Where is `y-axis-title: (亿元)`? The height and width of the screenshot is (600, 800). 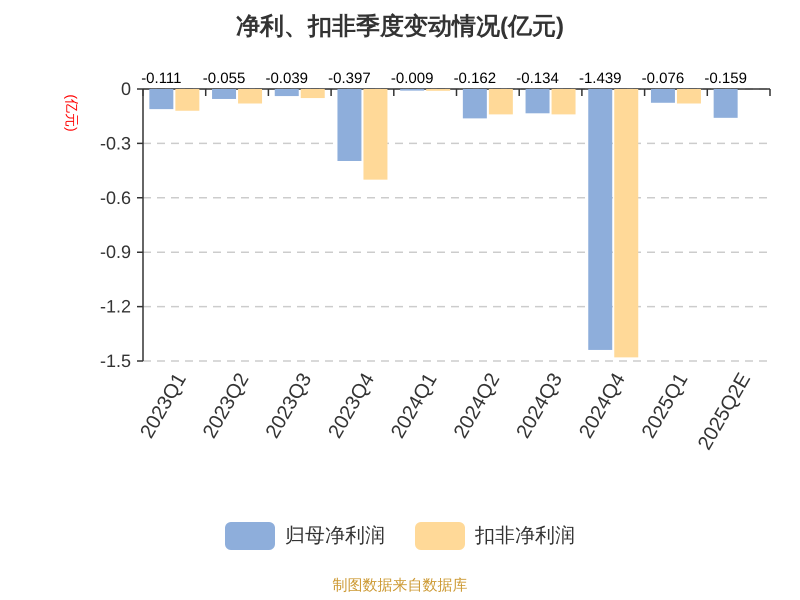
y-axis-title: (亿元) is located at coordinates (72, 113).